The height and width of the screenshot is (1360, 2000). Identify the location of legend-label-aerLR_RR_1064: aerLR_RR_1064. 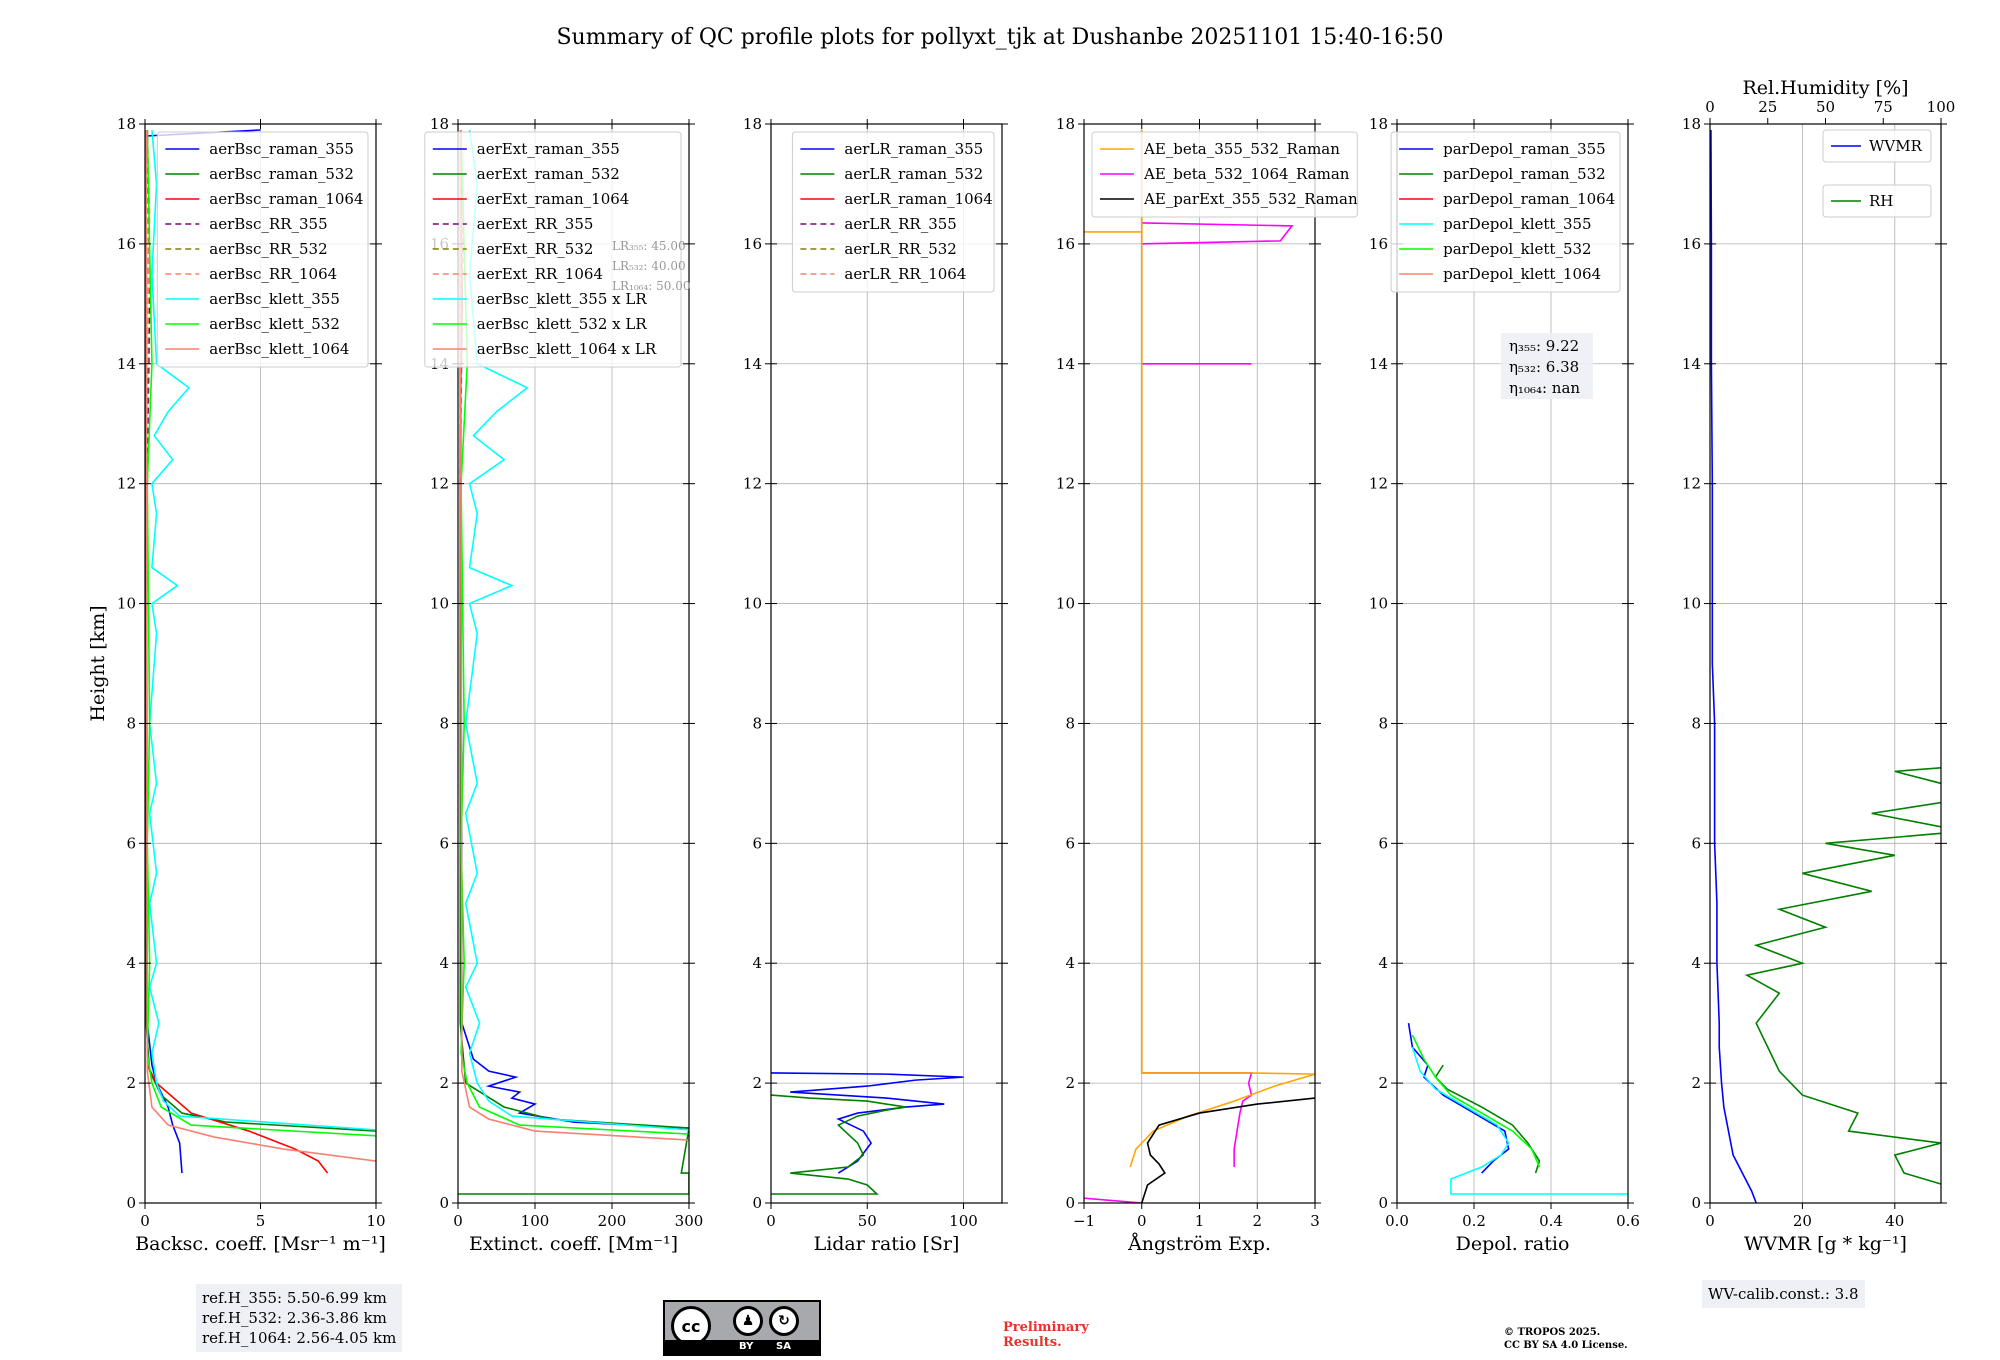
(905, 274).